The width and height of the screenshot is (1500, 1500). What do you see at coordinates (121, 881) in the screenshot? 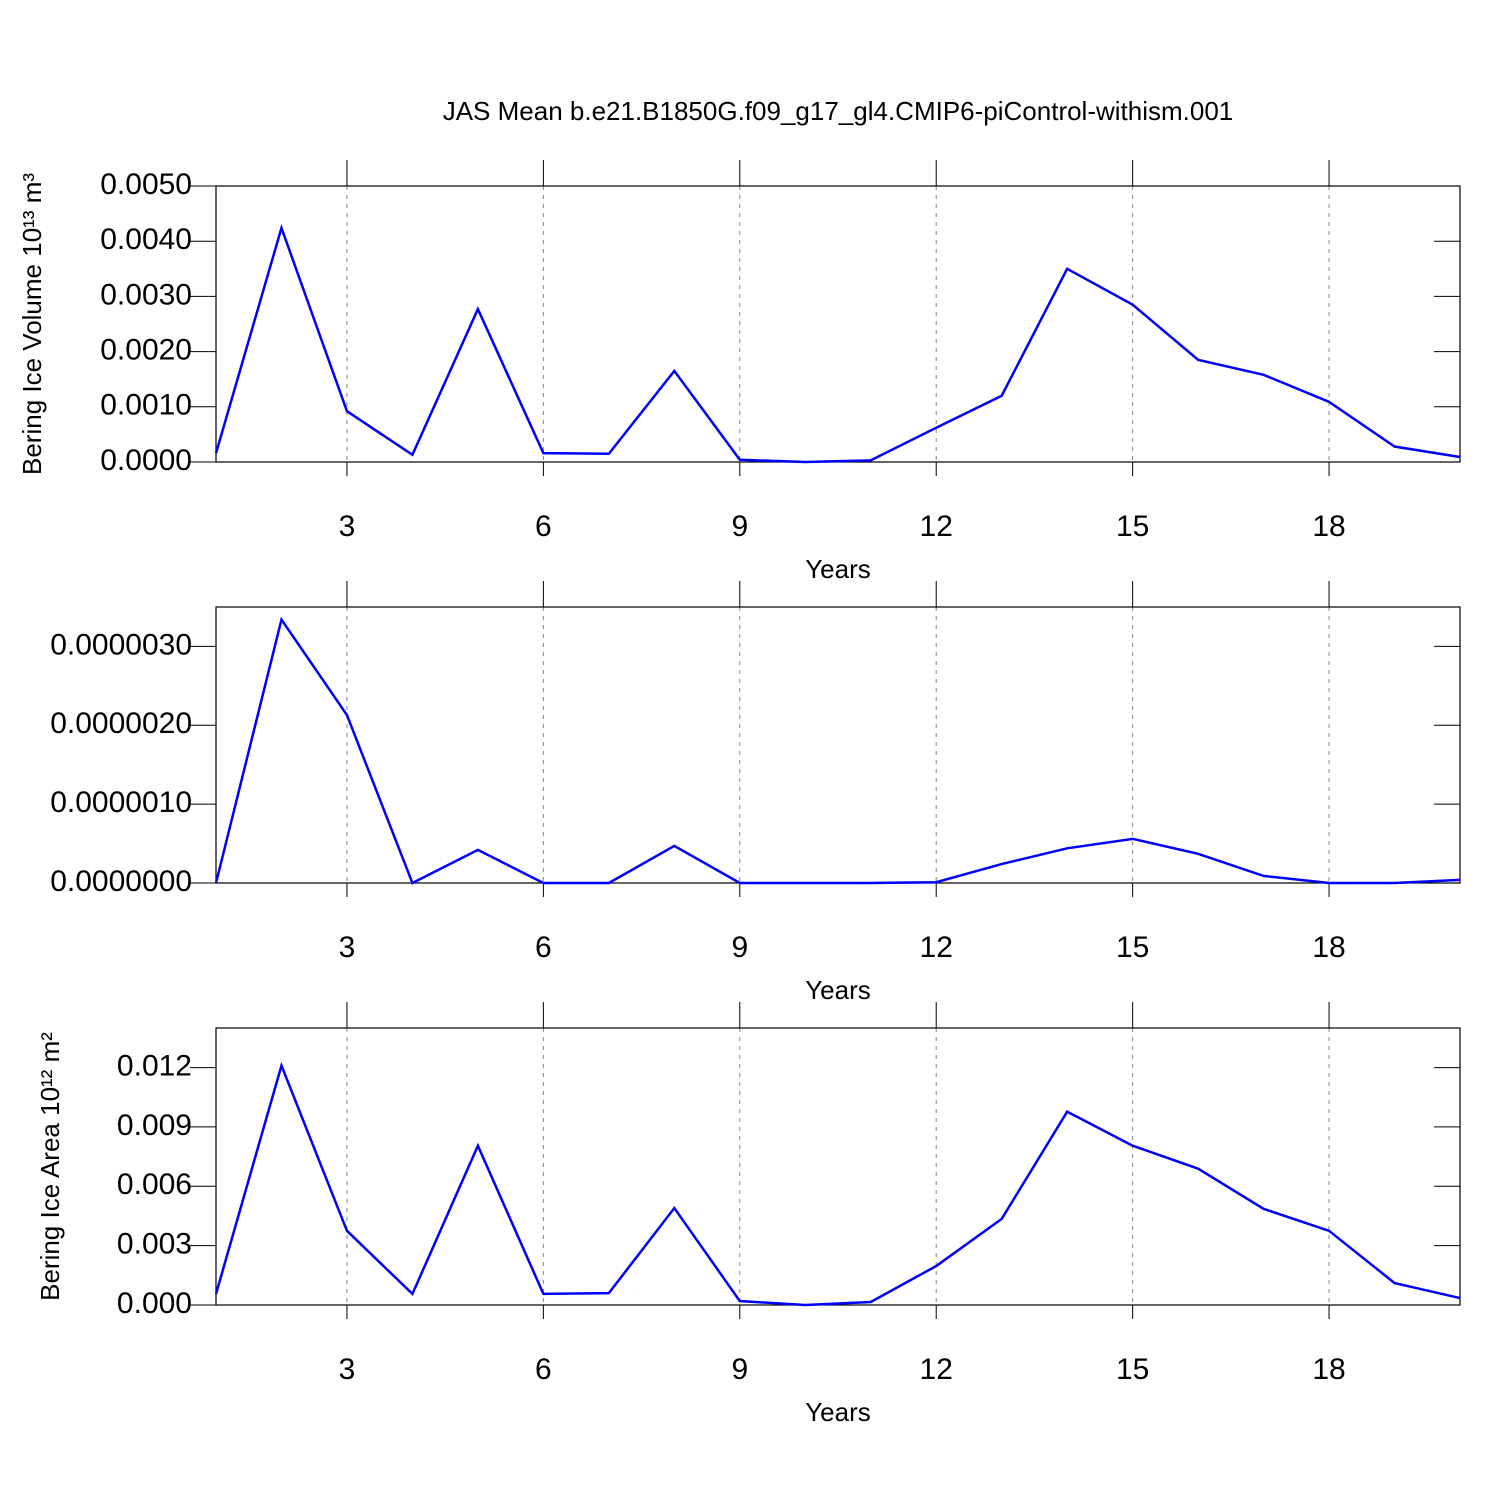
I see `y-tick-label: 0.0000000` at bounding box center [121, 881].